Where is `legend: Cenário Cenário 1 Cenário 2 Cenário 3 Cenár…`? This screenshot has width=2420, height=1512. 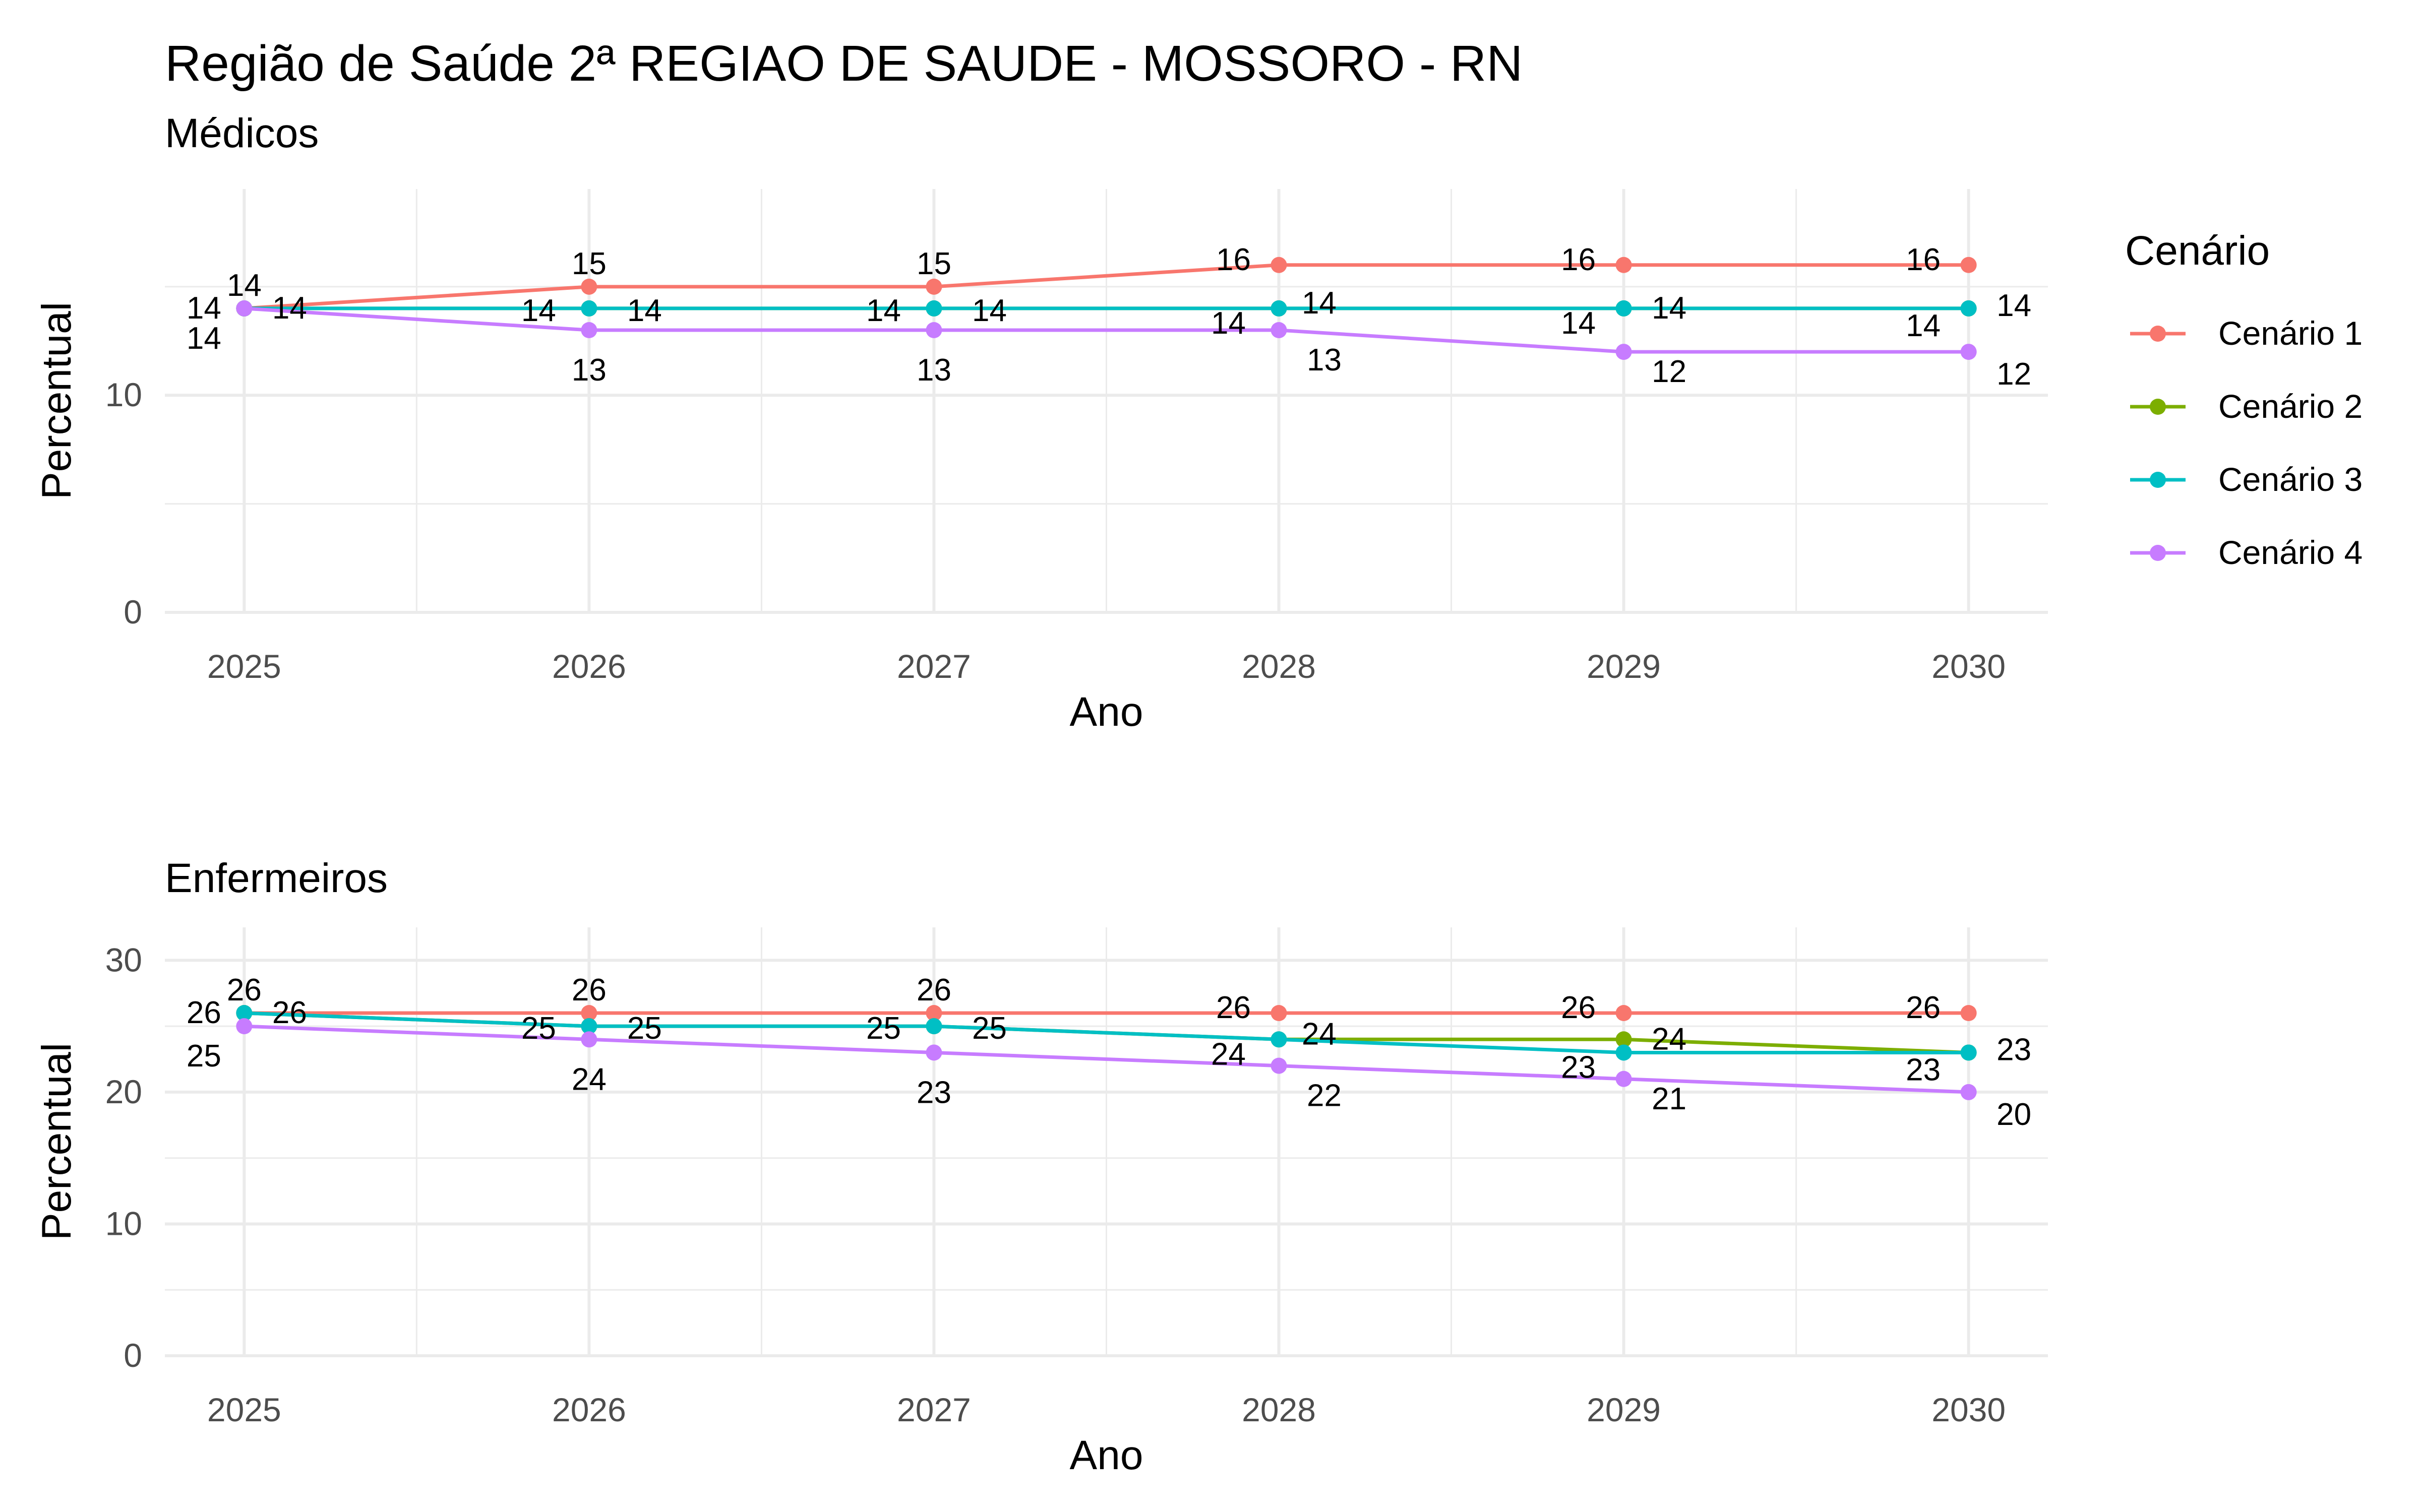 legend: Cenário Cenário 1 Cenário 2 Cenário 3 Cenár… is located at coordinates (2244, 400).